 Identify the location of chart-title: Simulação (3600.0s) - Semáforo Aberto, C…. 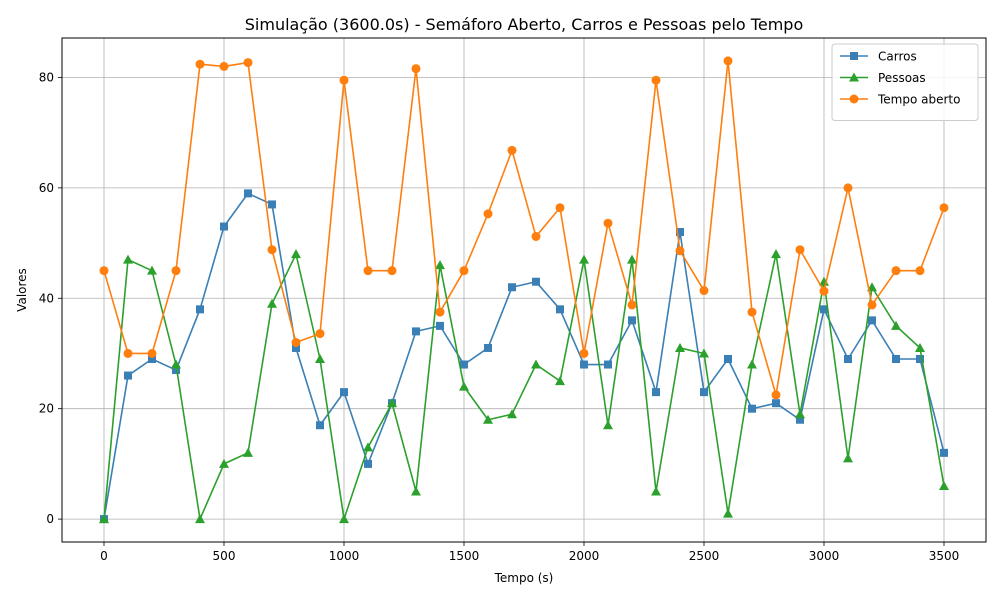
(524, 24).